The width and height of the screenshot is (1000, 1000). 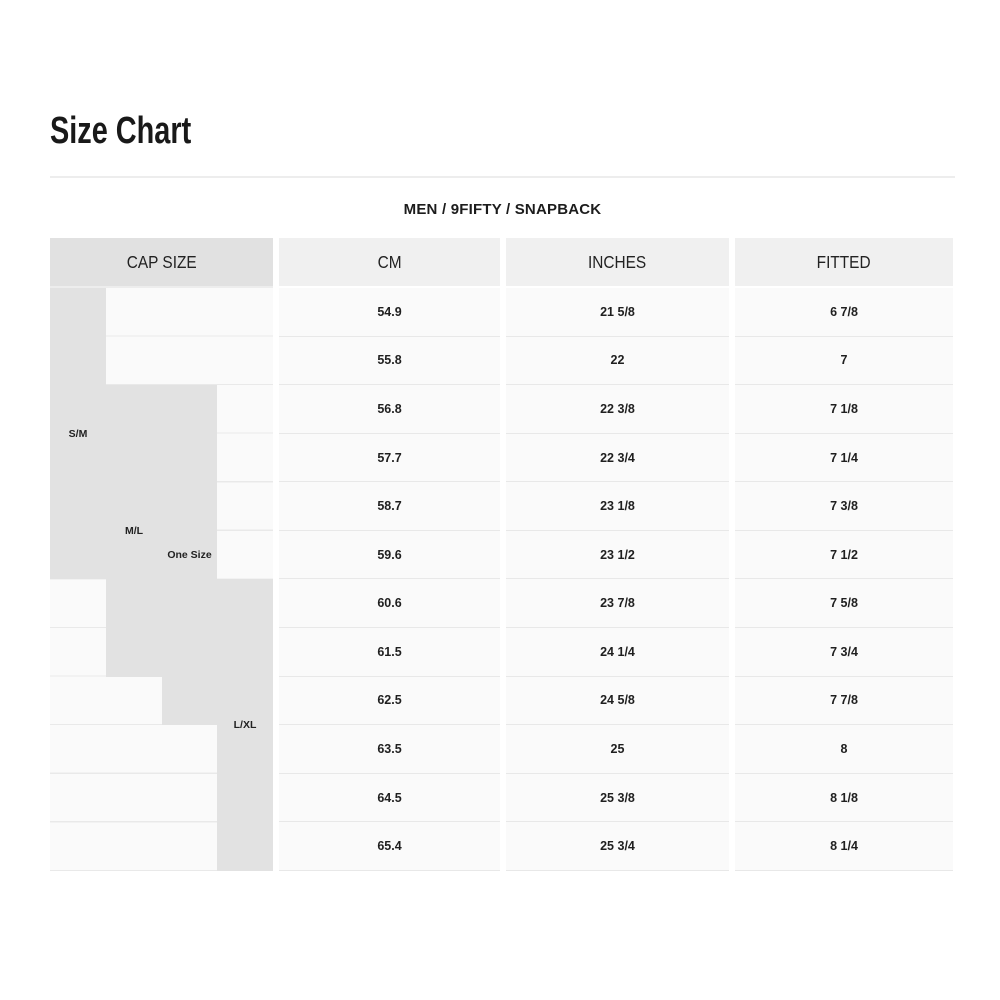 What do you see at coordinates (844, 506) in the screenshot?
I see `fitted-value: 7 3/8` at bounding box center [844, 506].